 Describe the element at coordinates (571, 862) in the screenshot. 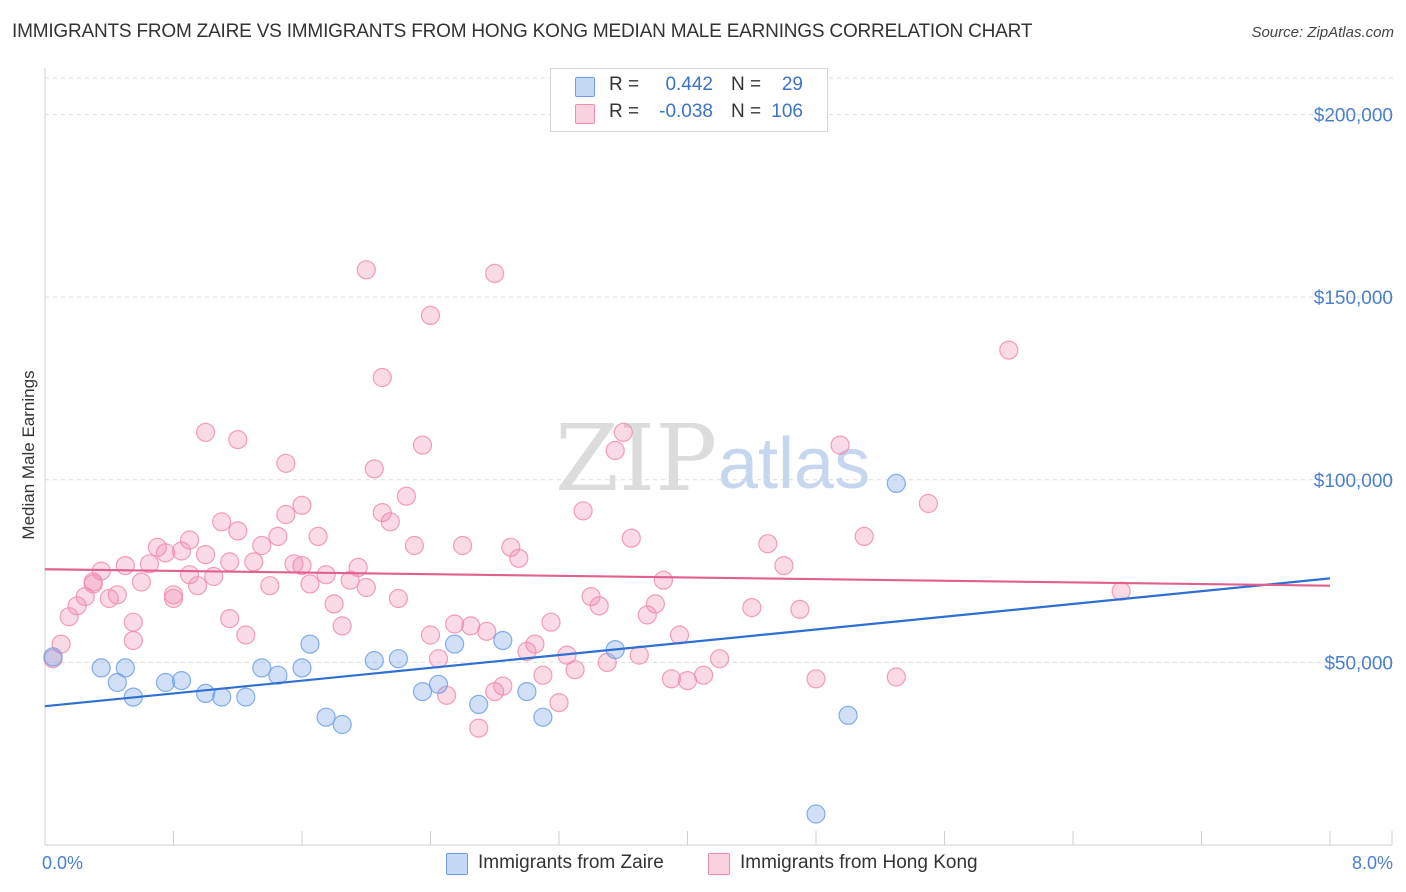

I see `legend-label-zaire: Immigrants from Zaire` at that location.